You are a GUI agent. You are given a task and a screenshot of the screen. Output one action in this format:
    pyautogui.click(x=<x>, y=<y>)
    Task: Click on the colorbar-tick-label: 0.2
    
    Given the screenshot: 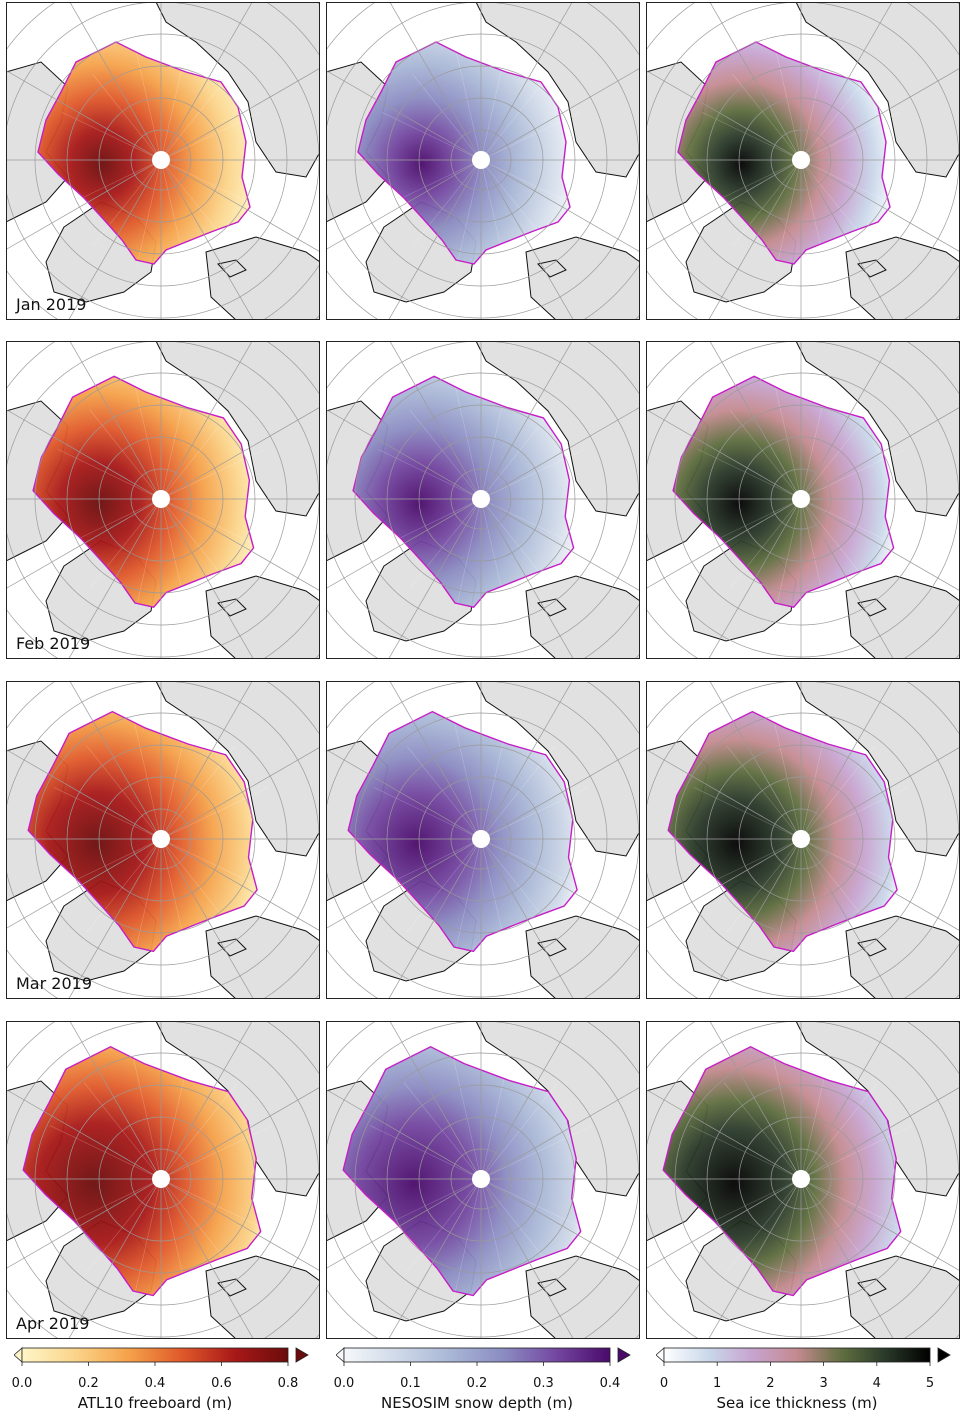 What is the action you would take?
    pyautogui.click(x=88, y=1383)
    